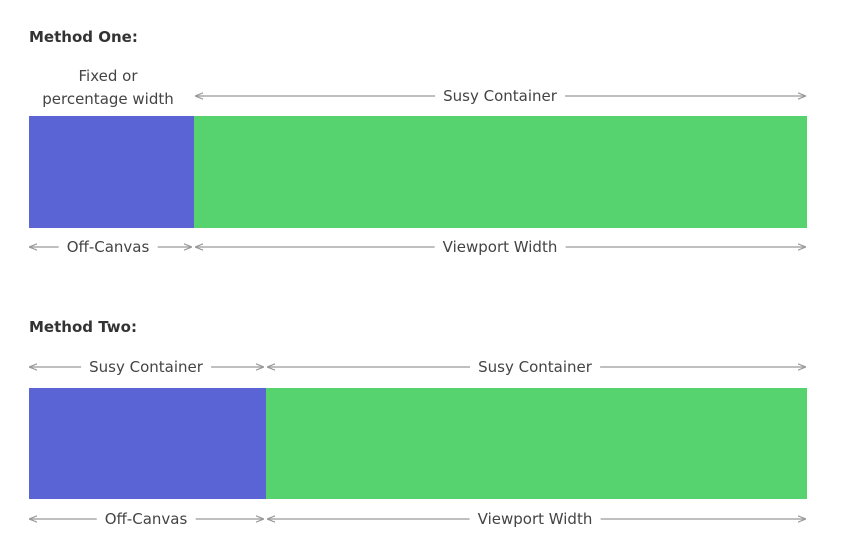 This screenshot has width=846, height=560. I want to click on m1-off-canvas-label: Off-Canvas, so click(108, 247).